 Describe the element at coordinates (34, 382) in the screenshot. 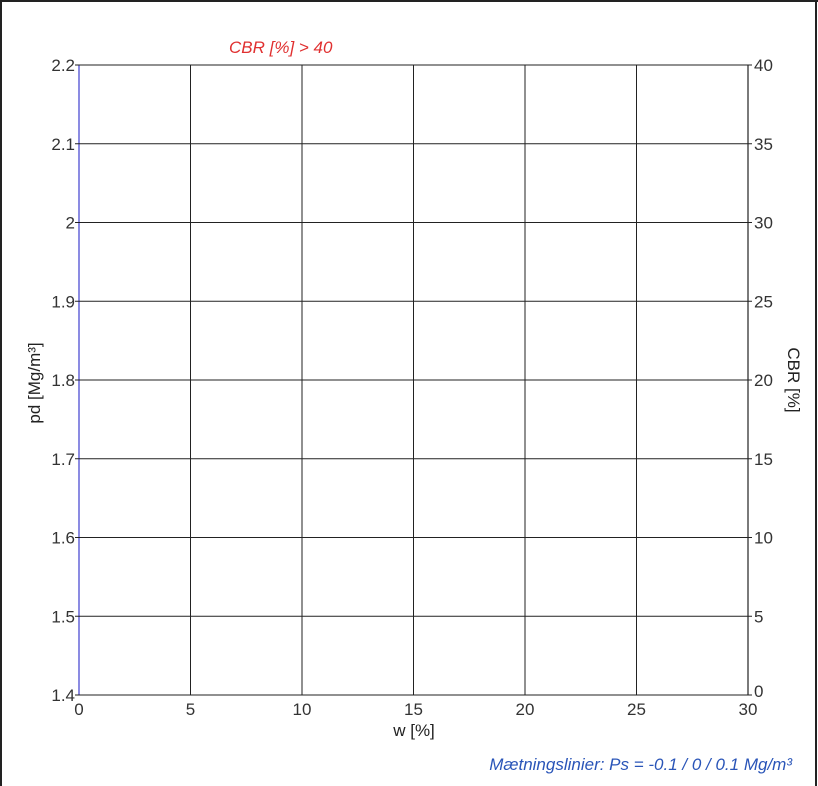

I see `y-axis-label: pd [Mg/m³]` at that location.